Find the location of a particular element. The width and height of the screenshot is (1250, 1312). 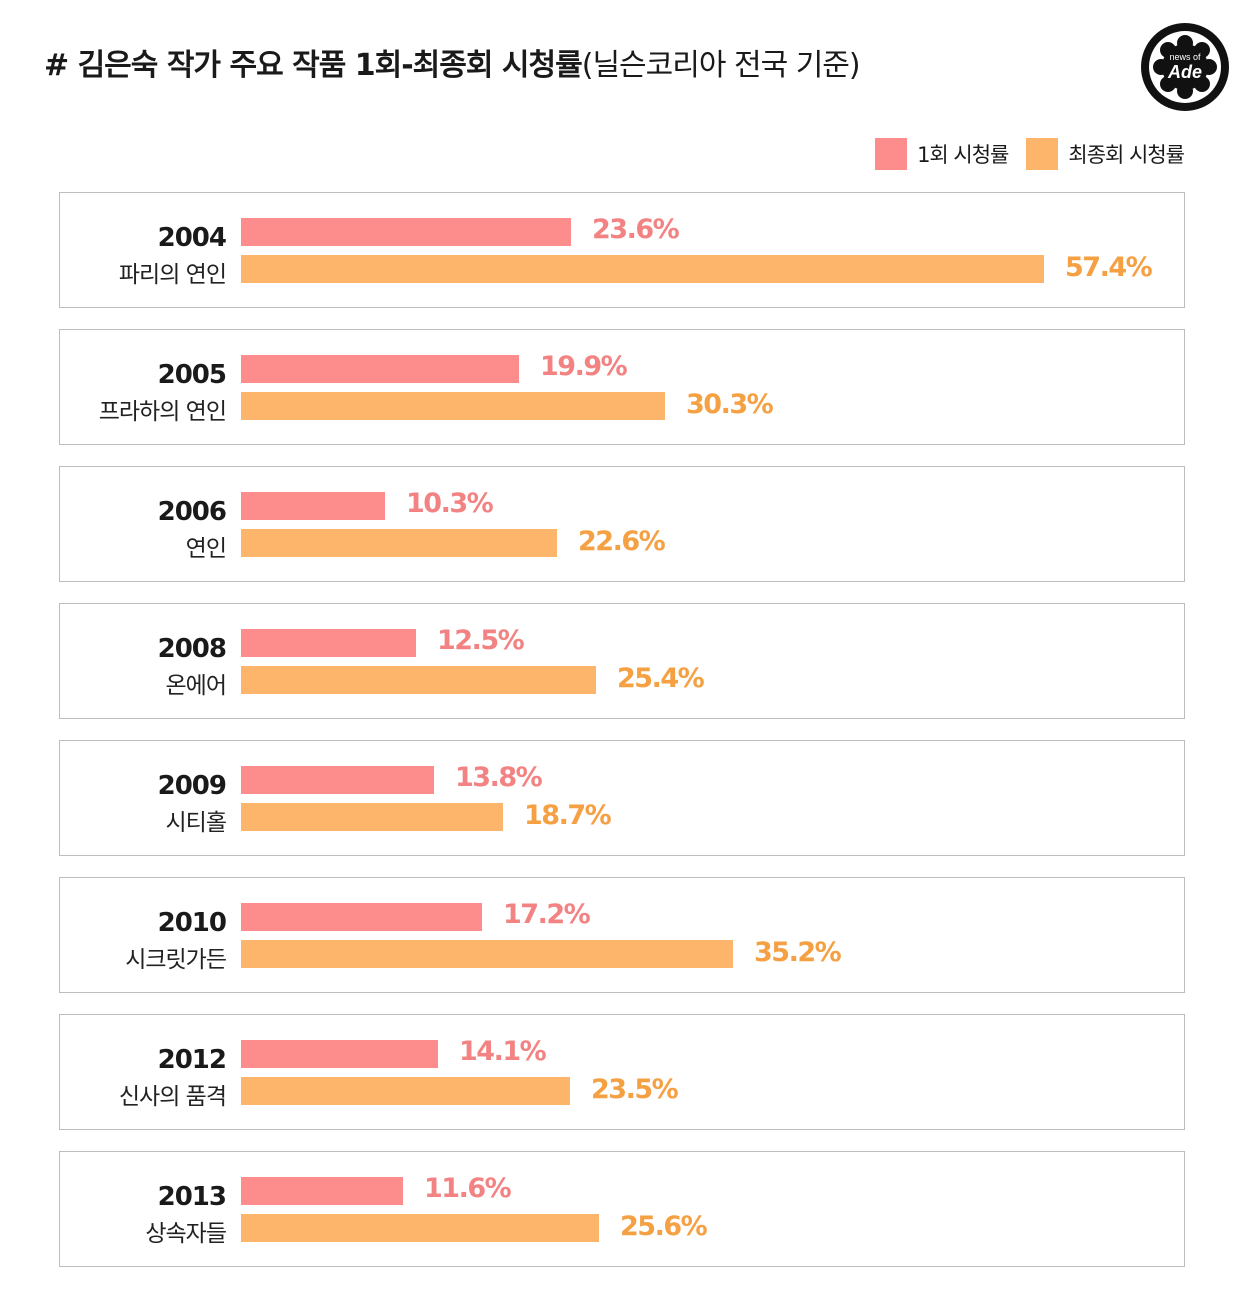

category-title-label: 파리의 연인 is located at coordinates (172, 275).